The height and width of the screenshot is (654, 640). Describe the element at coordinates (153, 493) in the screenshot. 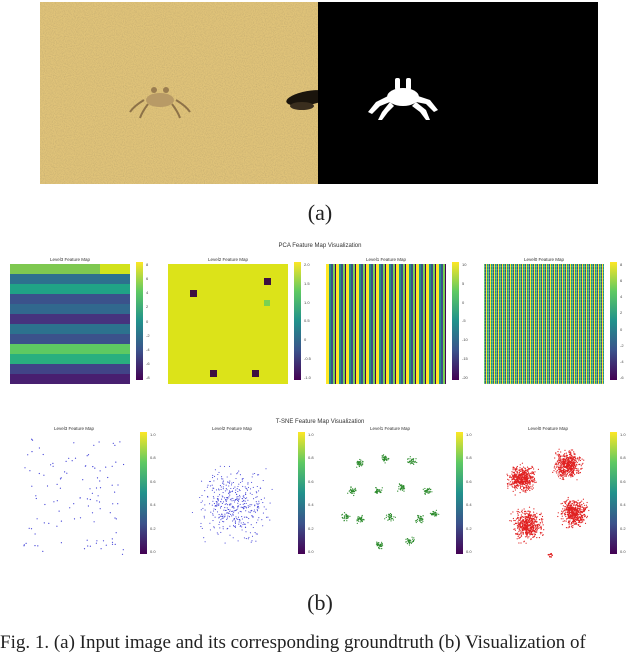

I see `tsne-panel-1-colorbar-ticks: 1.0 0.8 0.6 0.4 0.2 0.0` at that location.